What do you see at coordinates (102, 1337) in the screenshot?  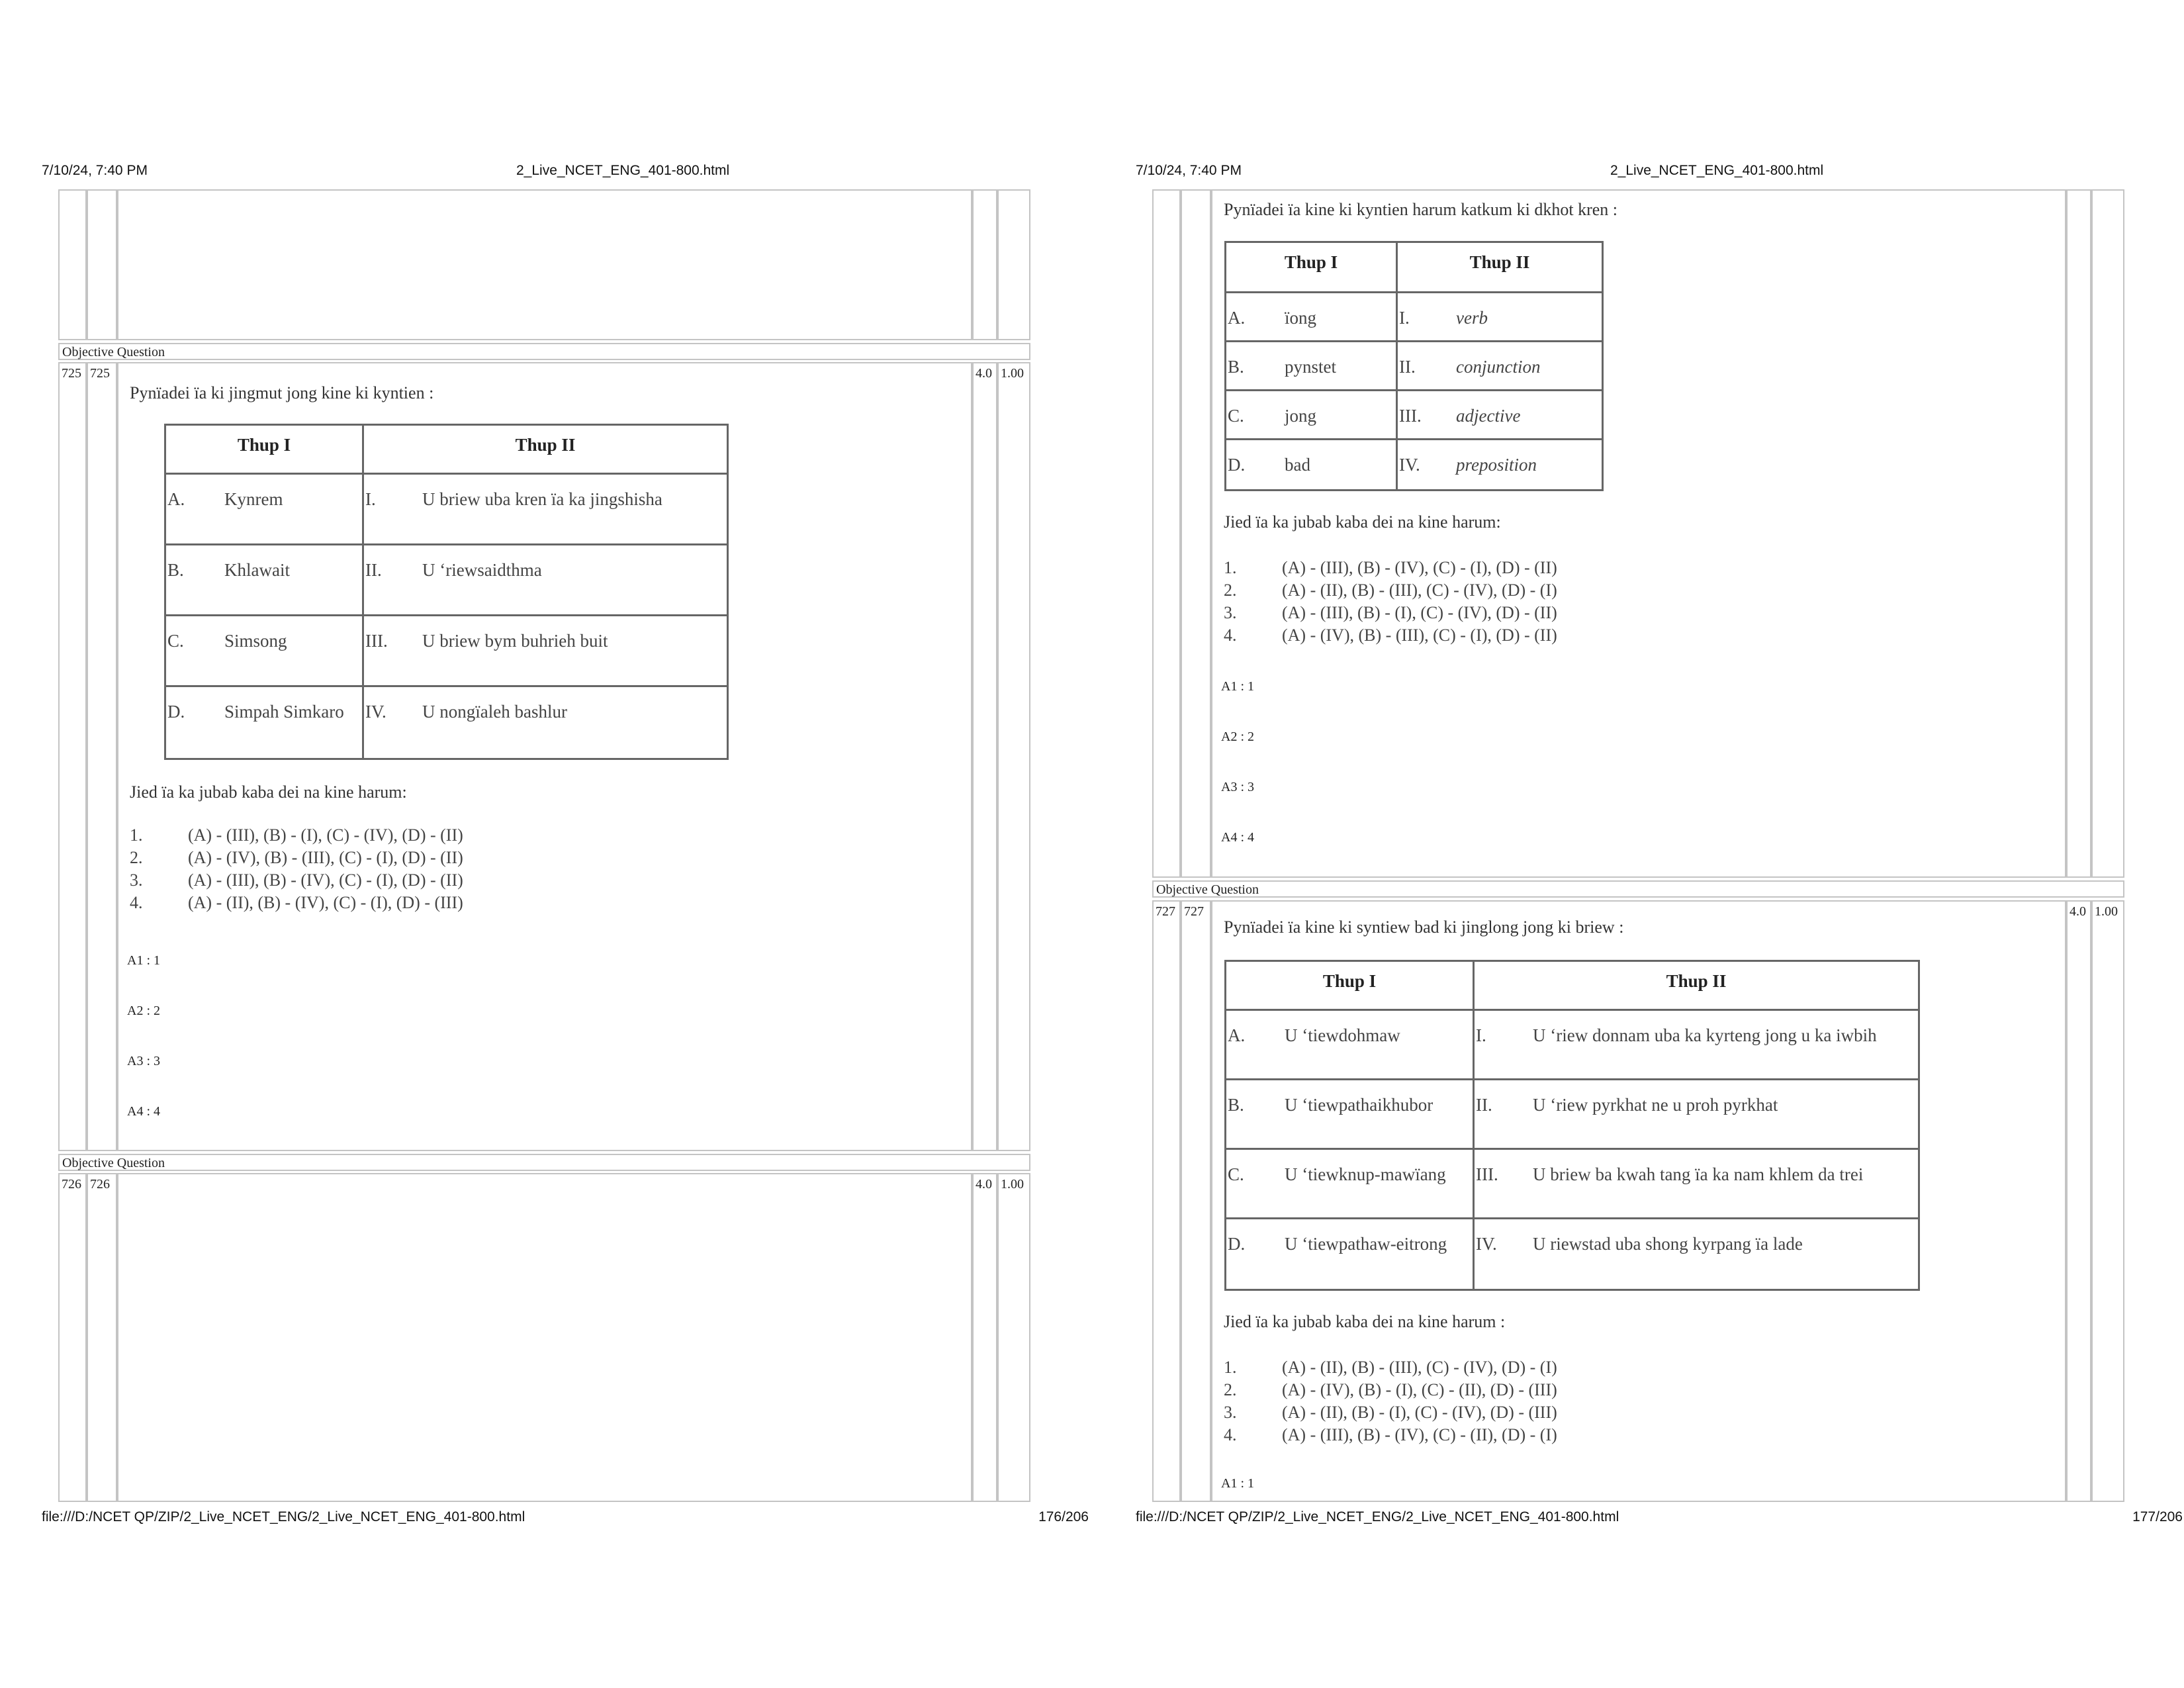 I see `question-id: 726` at bounding box center [102, 1337].